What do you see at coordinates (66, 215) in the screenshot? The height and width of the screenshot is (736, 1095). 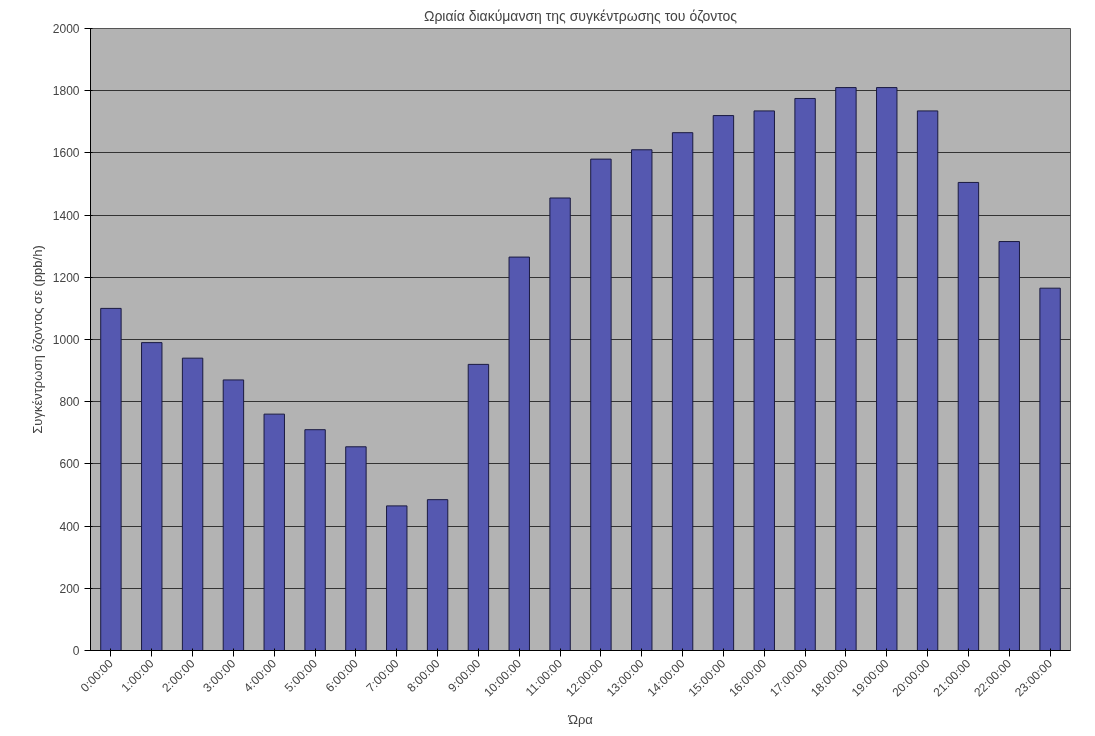 I see `y-tick-label: 1400` at bounding box center [66, 215].